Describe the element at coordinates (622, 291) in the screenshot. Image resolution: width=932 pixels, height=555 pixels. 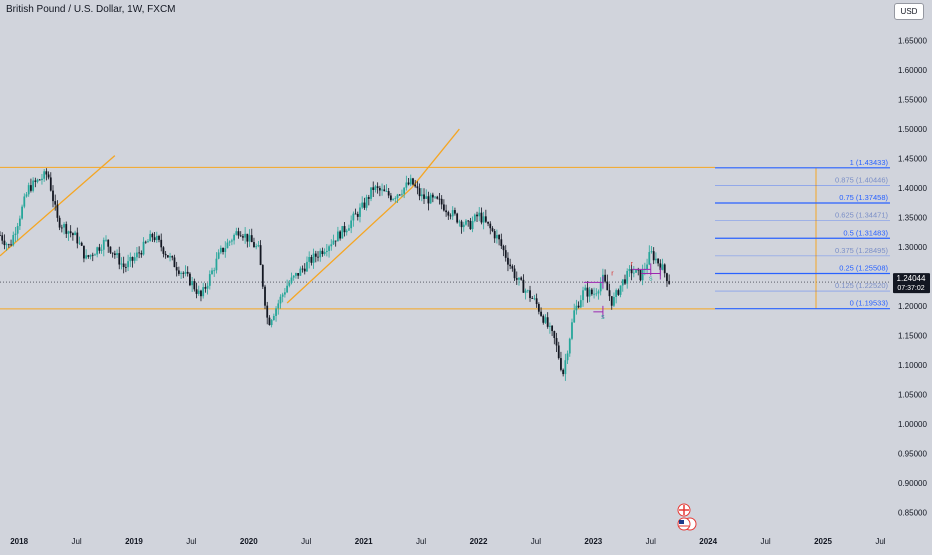
I see `pattern-annotations: r s r s` at that location.